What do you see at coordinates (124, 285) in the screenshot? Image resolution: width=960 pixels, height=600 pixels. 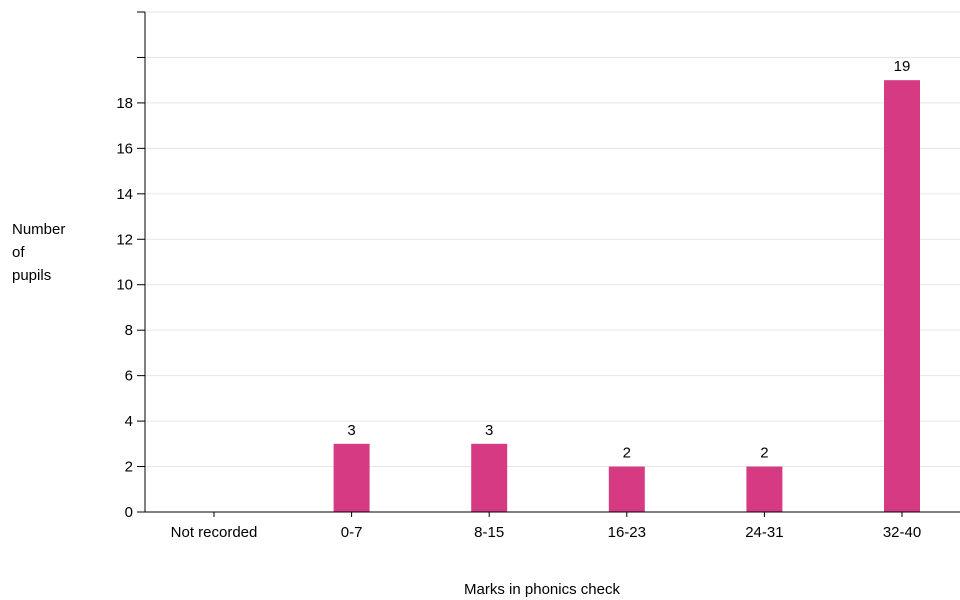 I see `y-tick-label: 10` at bounding box center [124, 285].